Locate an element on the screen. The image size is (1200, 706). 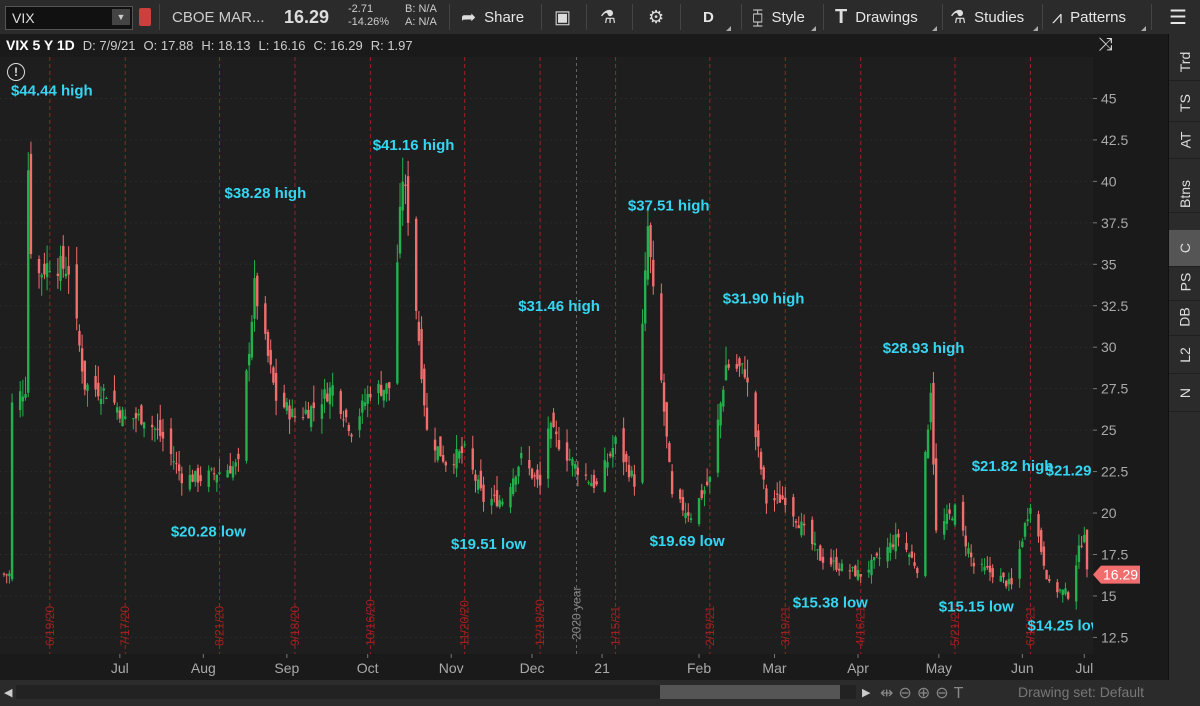
text-icon: T is located at coordinates (961, 693).